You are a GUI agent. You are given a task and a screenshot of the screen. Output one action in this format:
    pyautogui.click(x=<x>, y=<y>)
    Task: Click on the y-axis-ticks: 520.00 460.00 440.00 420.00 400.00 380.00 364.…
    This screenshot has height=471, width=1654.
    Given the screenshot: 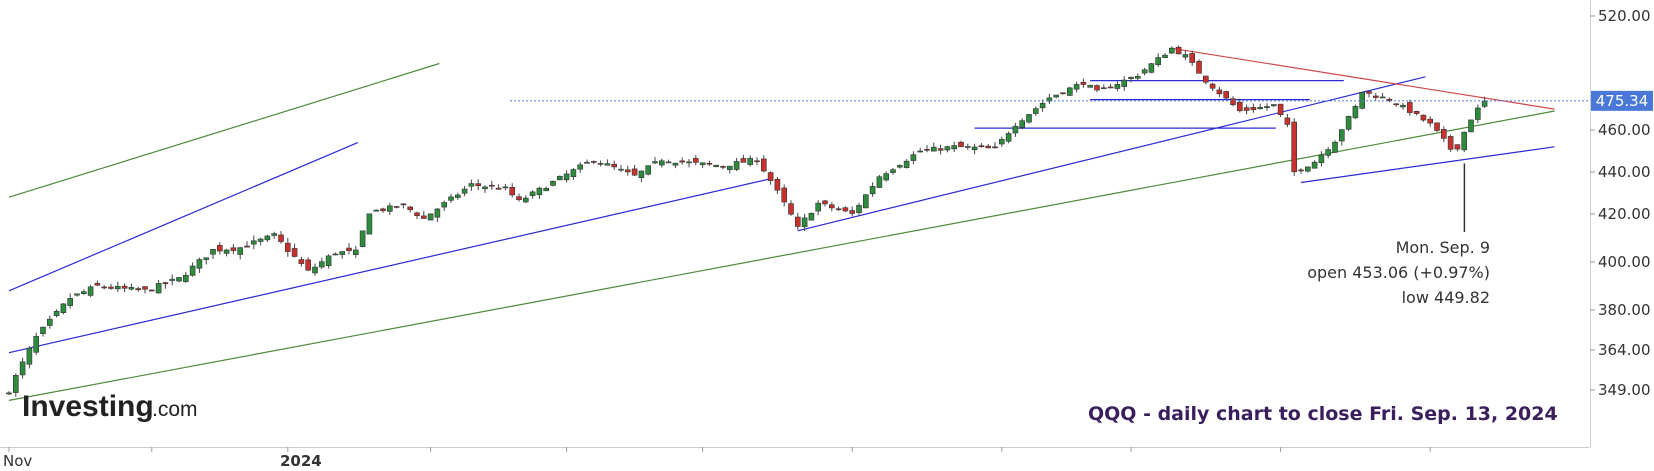 What is the action you would take?
    pyautogui.click(x=1620, y=203)
    